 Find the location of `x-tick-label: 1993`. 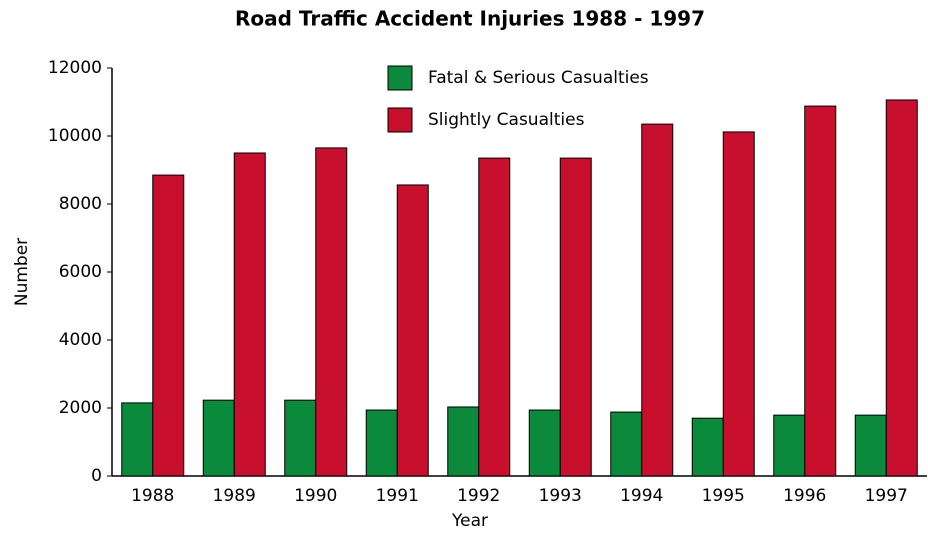

x-tick-label: 1993 is located at coordinates (560, 496).